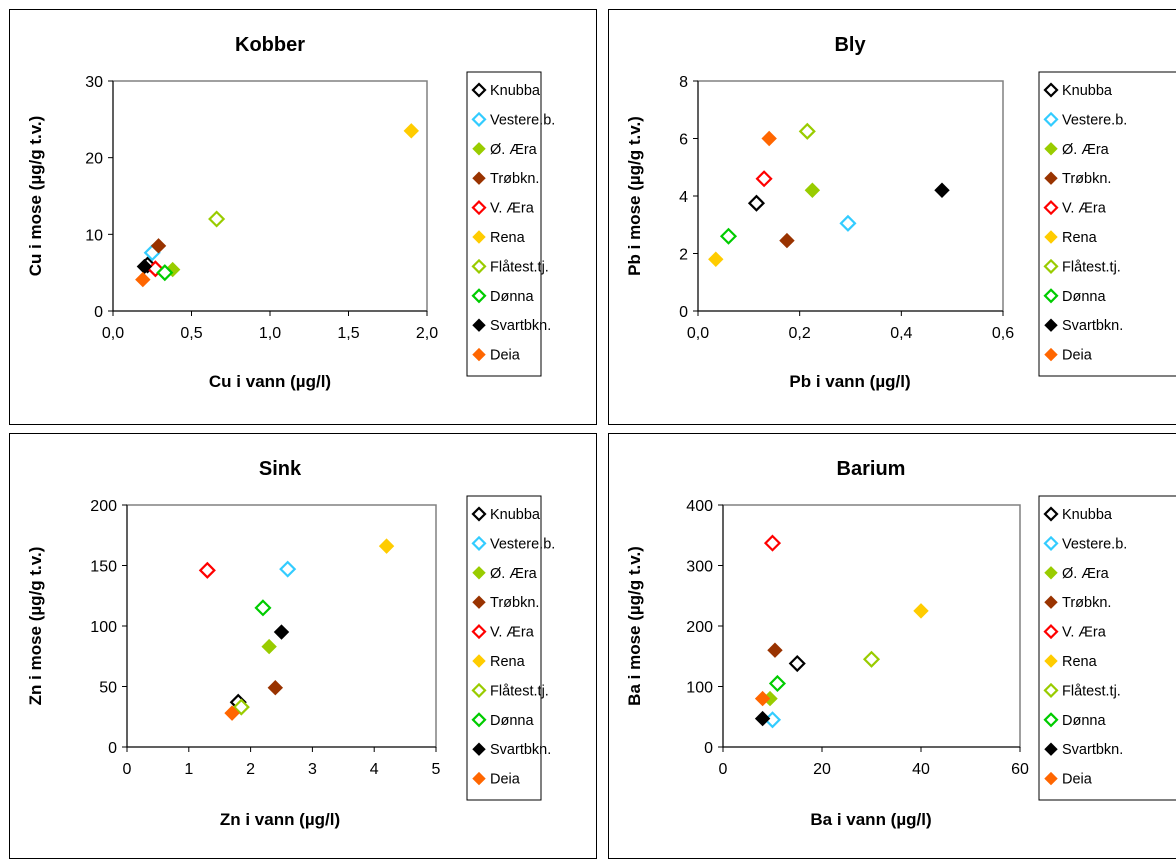 Image resolution: width=1176 pixels, height=860 pixels. What do you see at coordinates (871, 469) in the screenshot?
I see `chart-title: Barium` at bounding box center [871, 469].